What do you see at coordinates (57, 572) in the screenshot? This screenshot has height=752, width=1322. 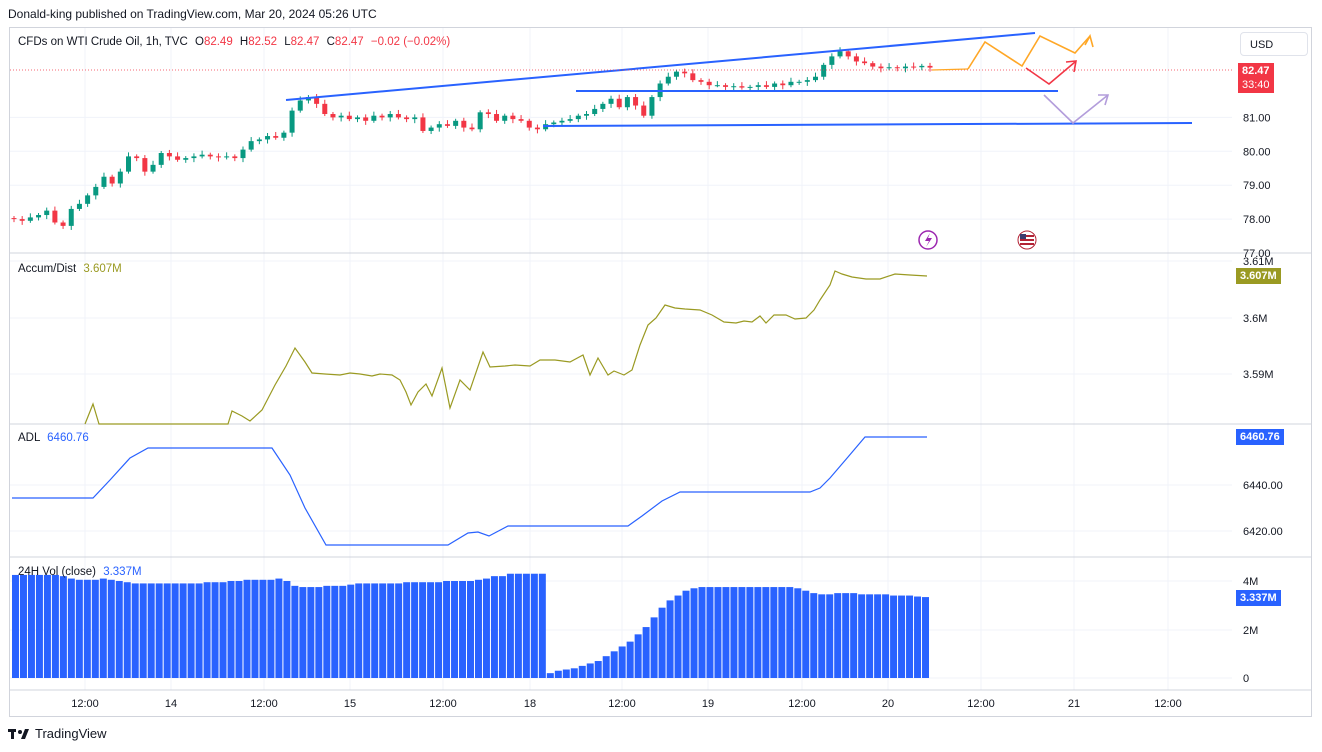 I see `vol-title: 24H Vol (close)` at bounding box center [57, 572].